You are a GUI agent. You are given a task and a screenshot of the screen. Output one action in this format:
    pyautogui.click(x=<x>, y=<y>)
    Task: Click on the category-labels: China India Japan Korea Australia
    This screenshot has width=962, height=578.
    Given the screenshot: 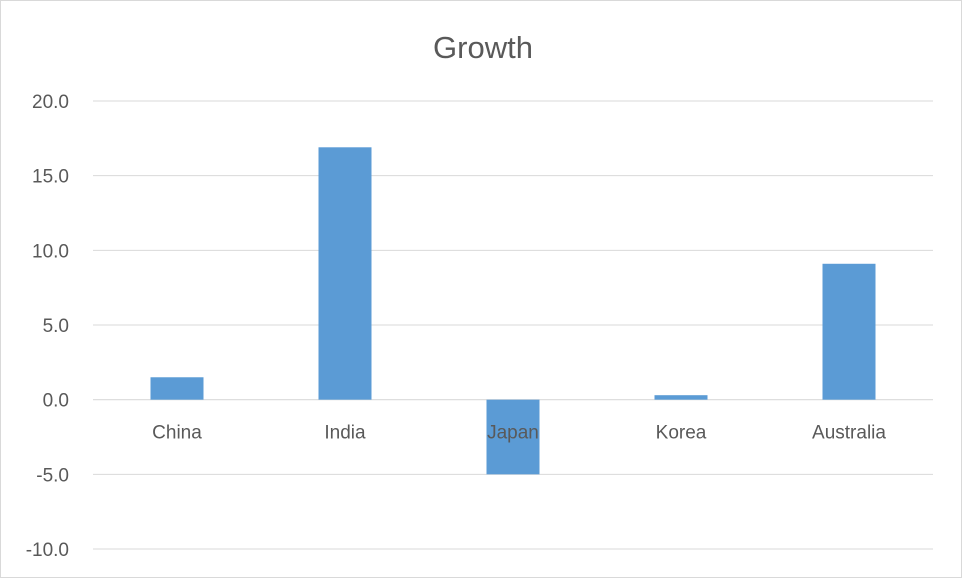 What is the action you would take?
    pyautogui.click(x=519, y=433)
    